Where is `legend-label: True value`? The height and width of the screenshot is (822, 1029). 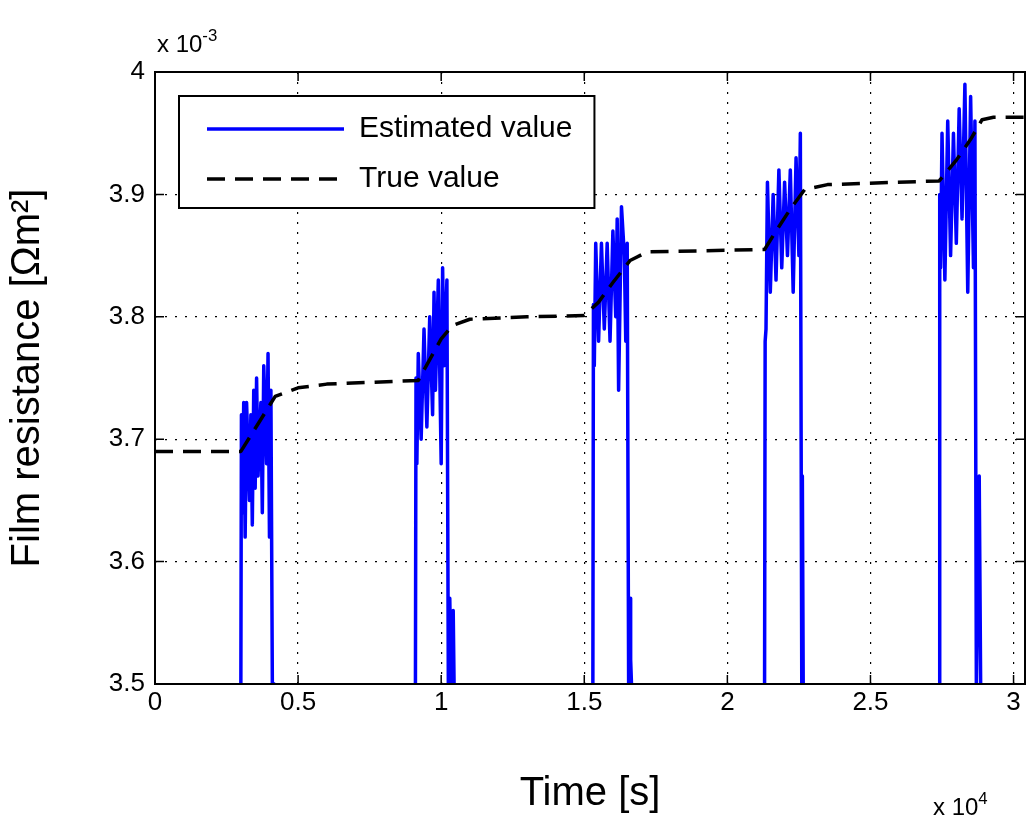
legend-label: True value is located at coordinates (429, 177).